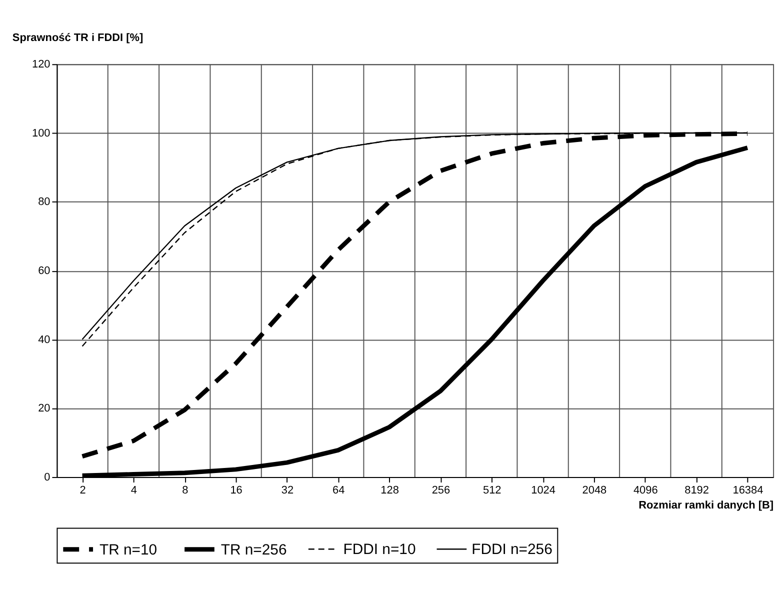  What do you see at coordinates (78, 38) in the screenshot?
I see `y-axis-title: Sprawność TR i FDDI [%]` at bounding box center [78, 38].